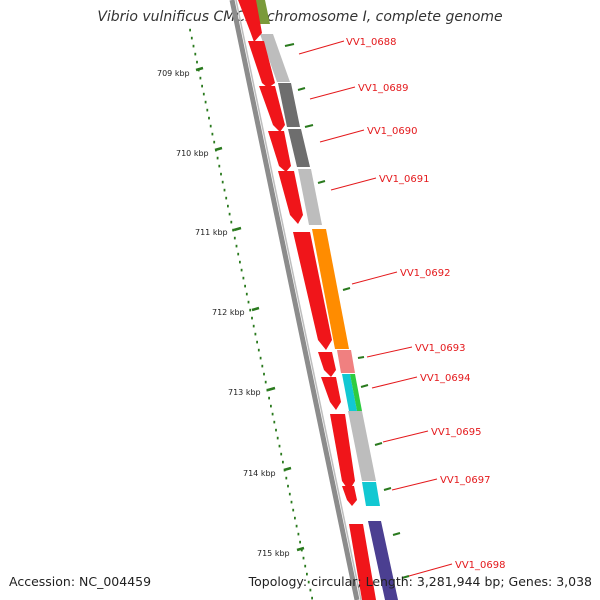  Describe the element at coordinates (440, 348) in the screenshot. I see `gene-label-vv1-0693: VV1_0693` at that location.